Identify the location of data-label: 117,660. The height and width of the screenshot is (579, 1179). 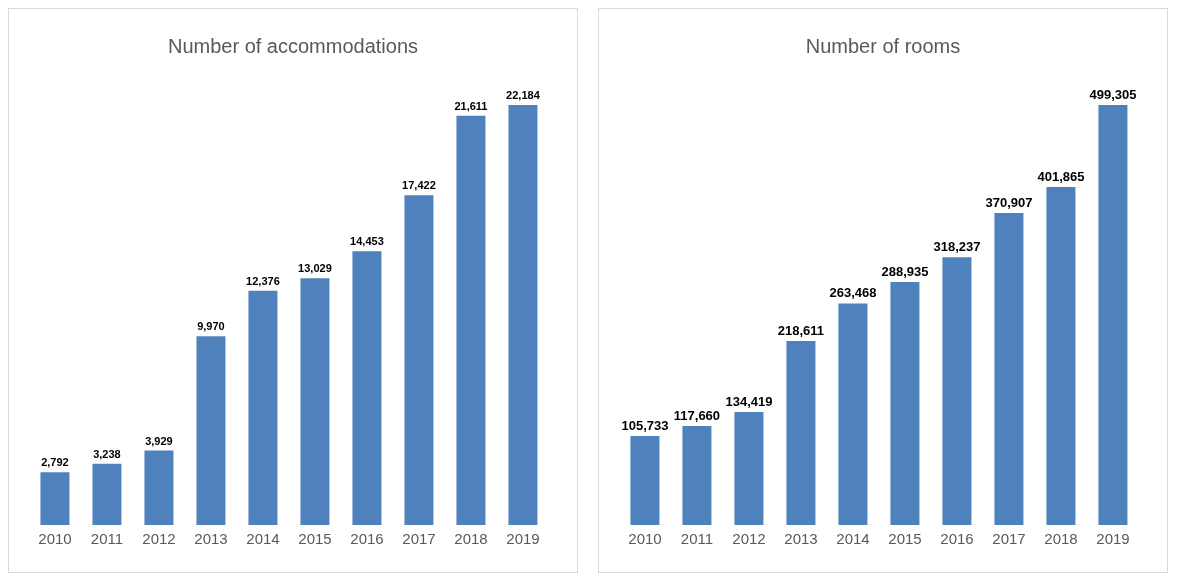
(697, 416).